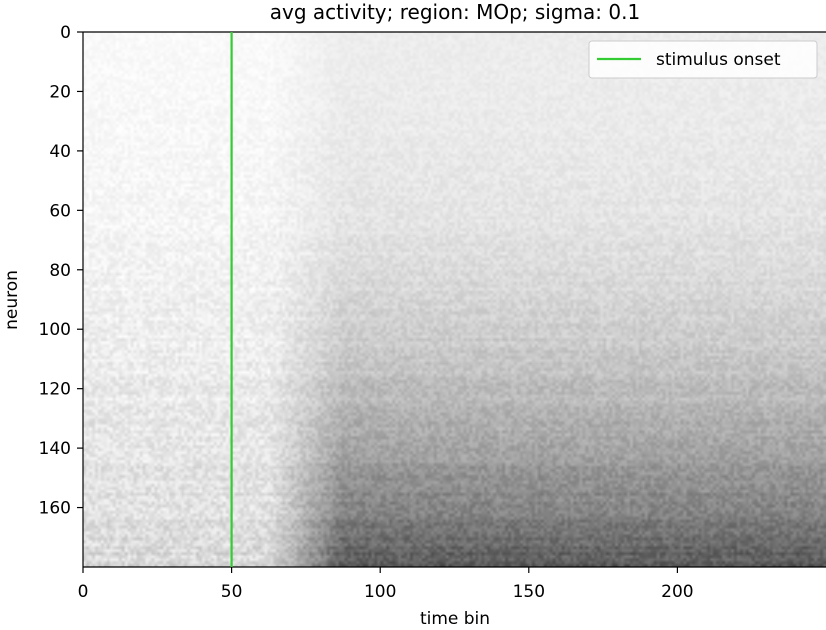 The height and width of the screenshot is (630, 826). What do you see at coordinates (60, 92) in the screenshot?
I see `y-tick-label: 20` at bounding box center [60, 92].